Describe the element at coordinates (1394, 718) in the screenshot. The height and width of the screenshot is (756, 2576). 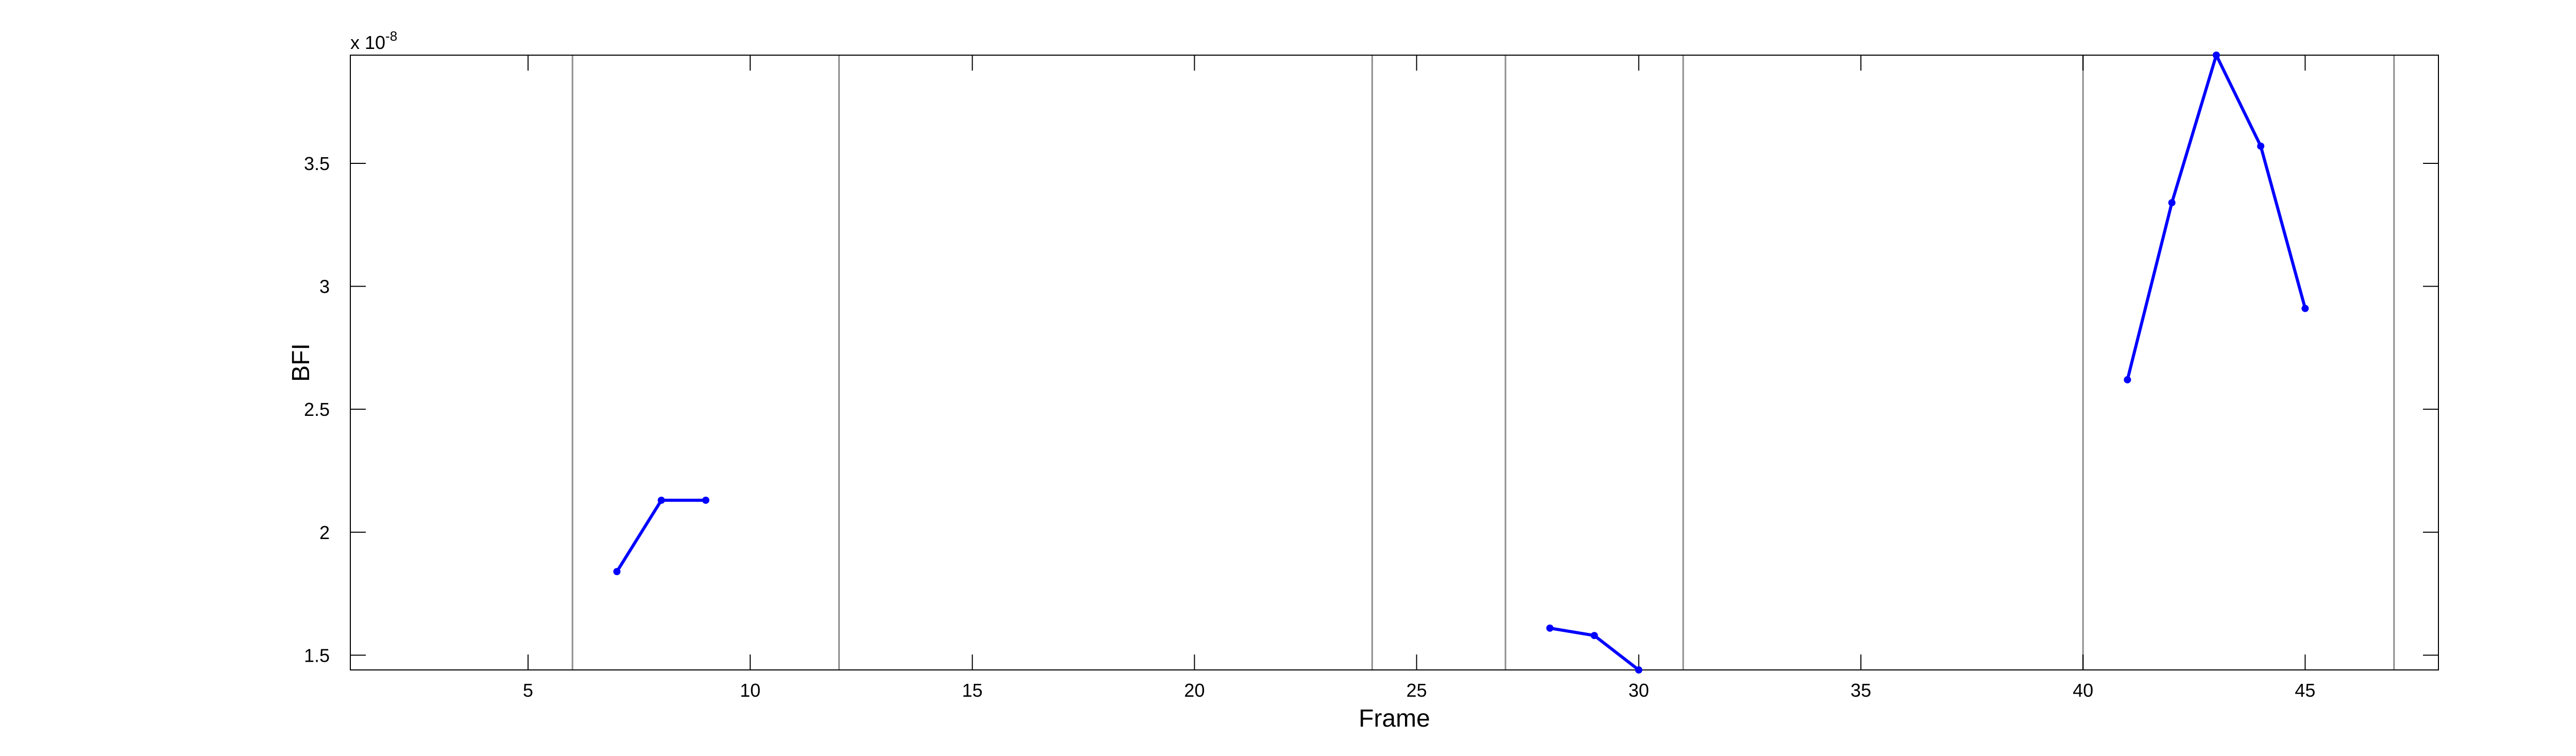
I see `x-axis-label: Frame` at that location.